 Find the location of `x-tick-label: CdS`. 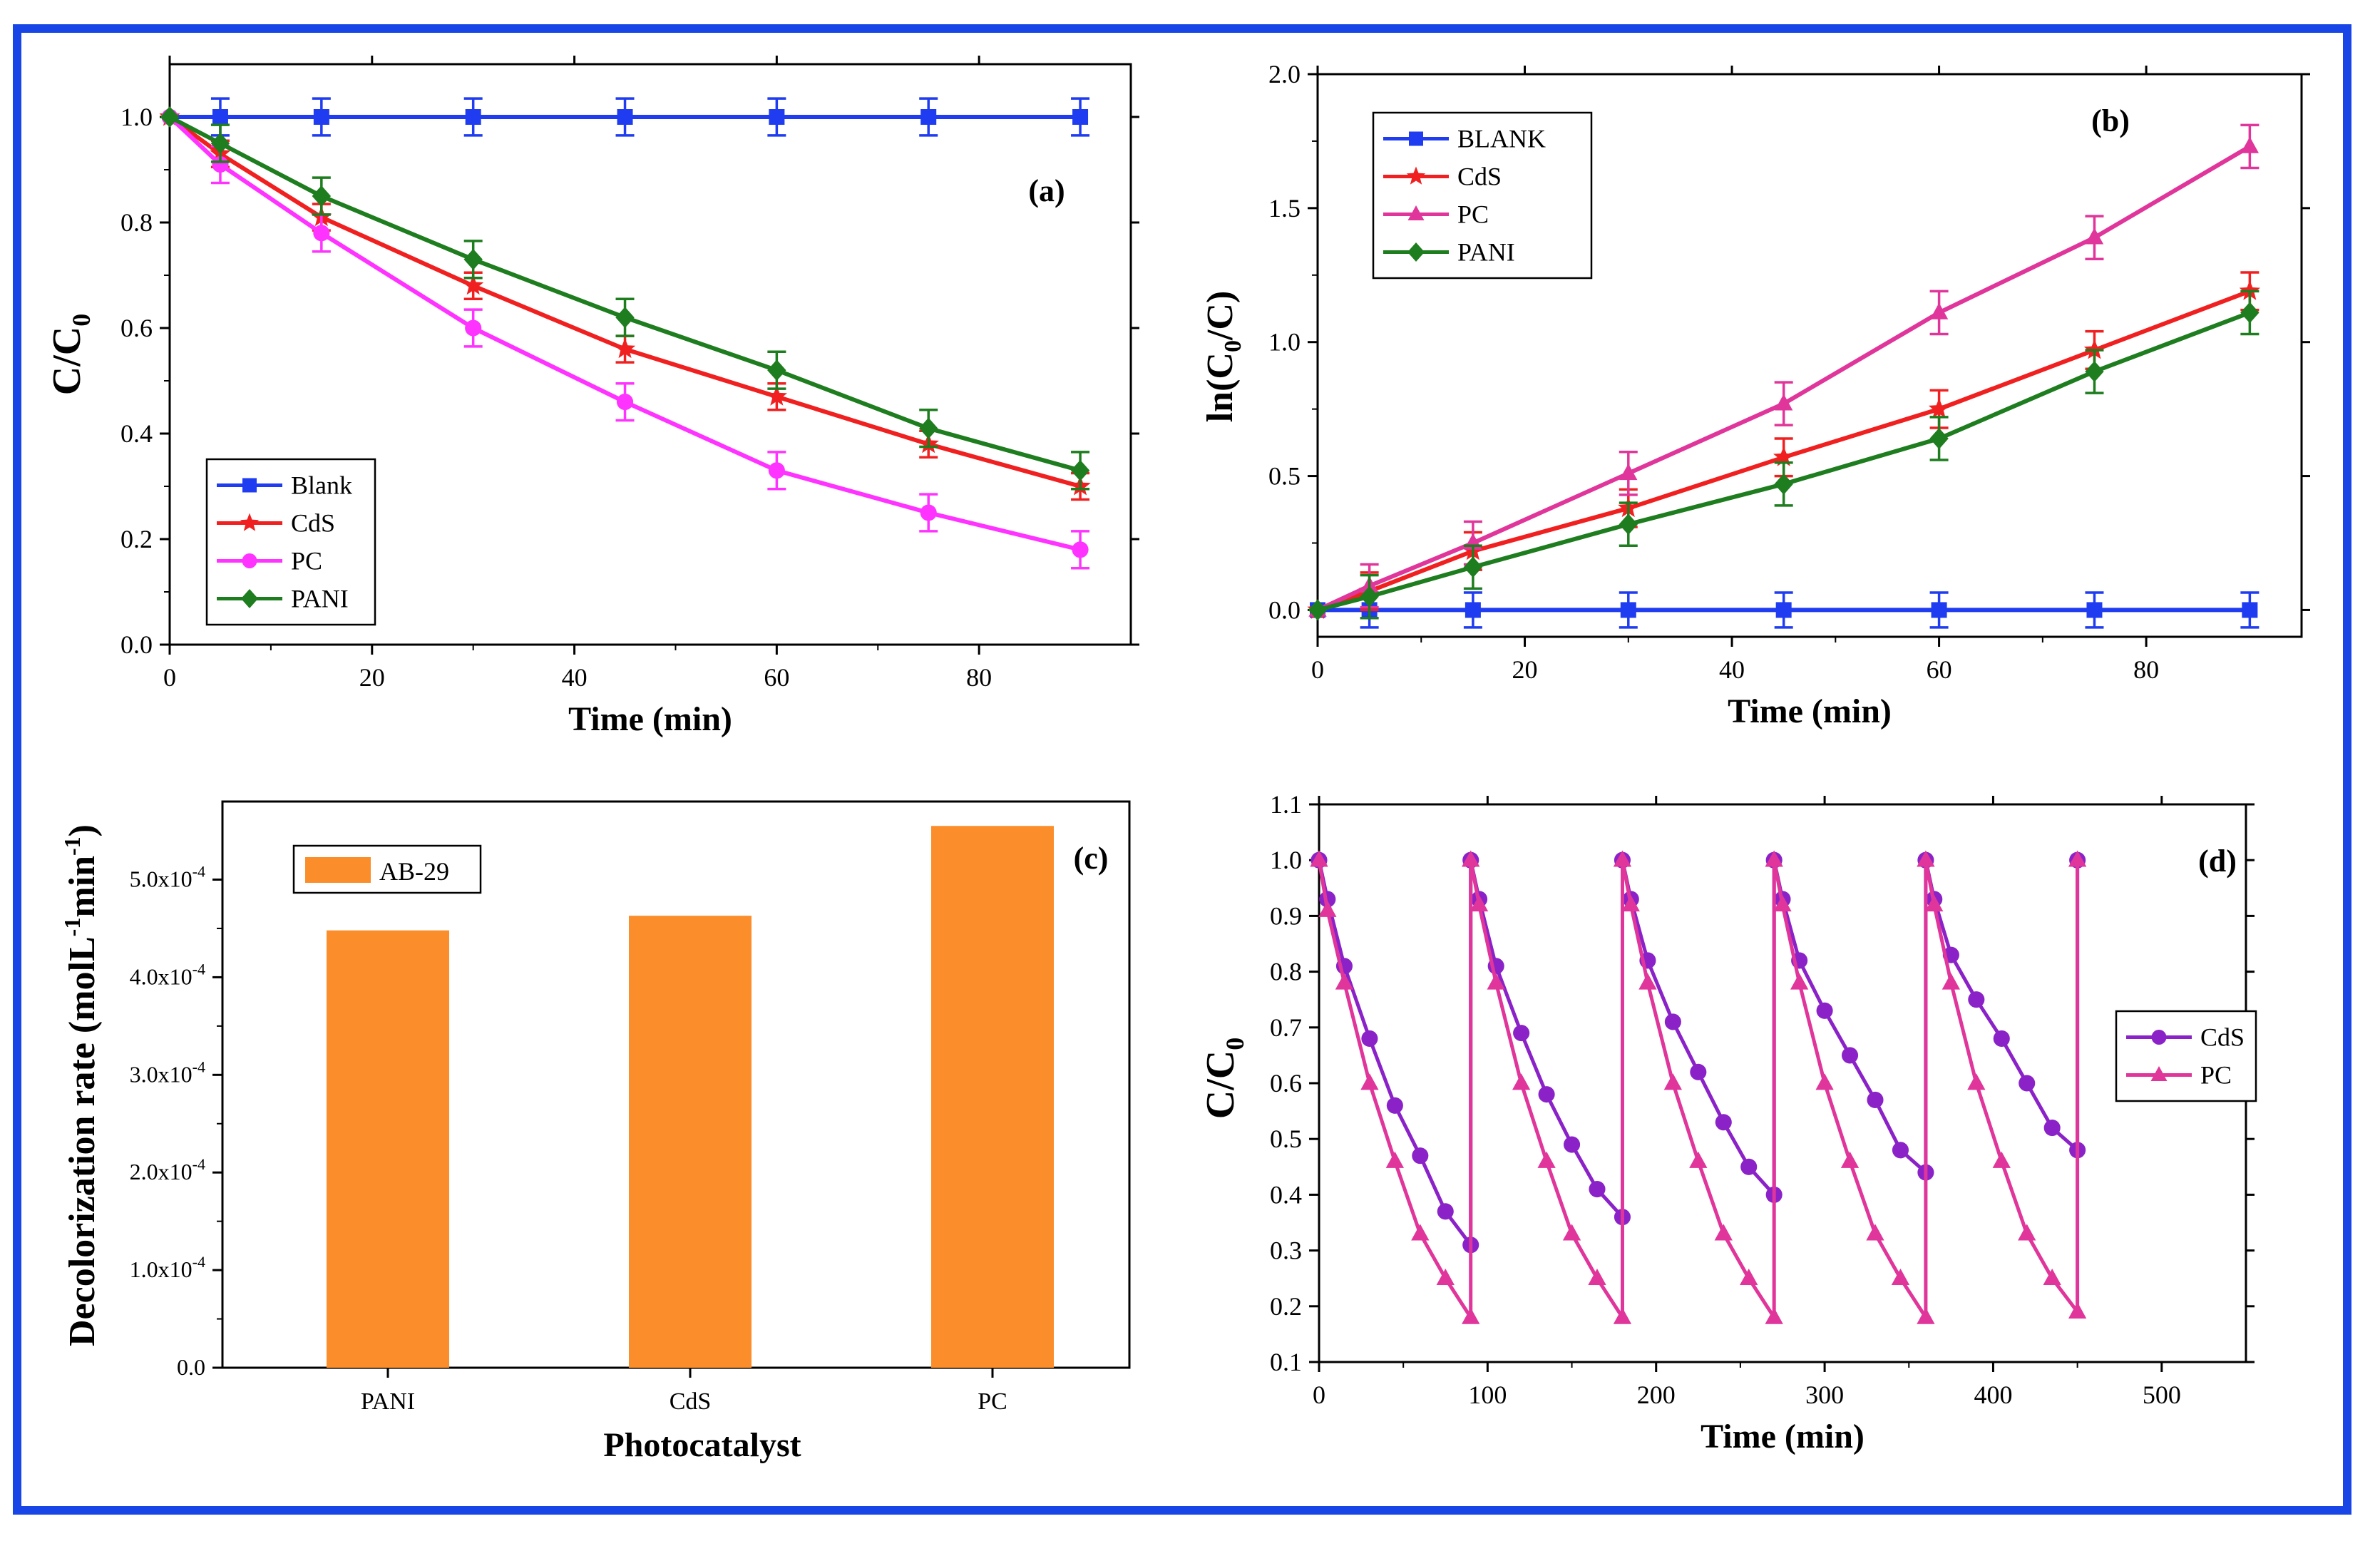

x-tick-label: CdS is located at coordinates (691, 1401).